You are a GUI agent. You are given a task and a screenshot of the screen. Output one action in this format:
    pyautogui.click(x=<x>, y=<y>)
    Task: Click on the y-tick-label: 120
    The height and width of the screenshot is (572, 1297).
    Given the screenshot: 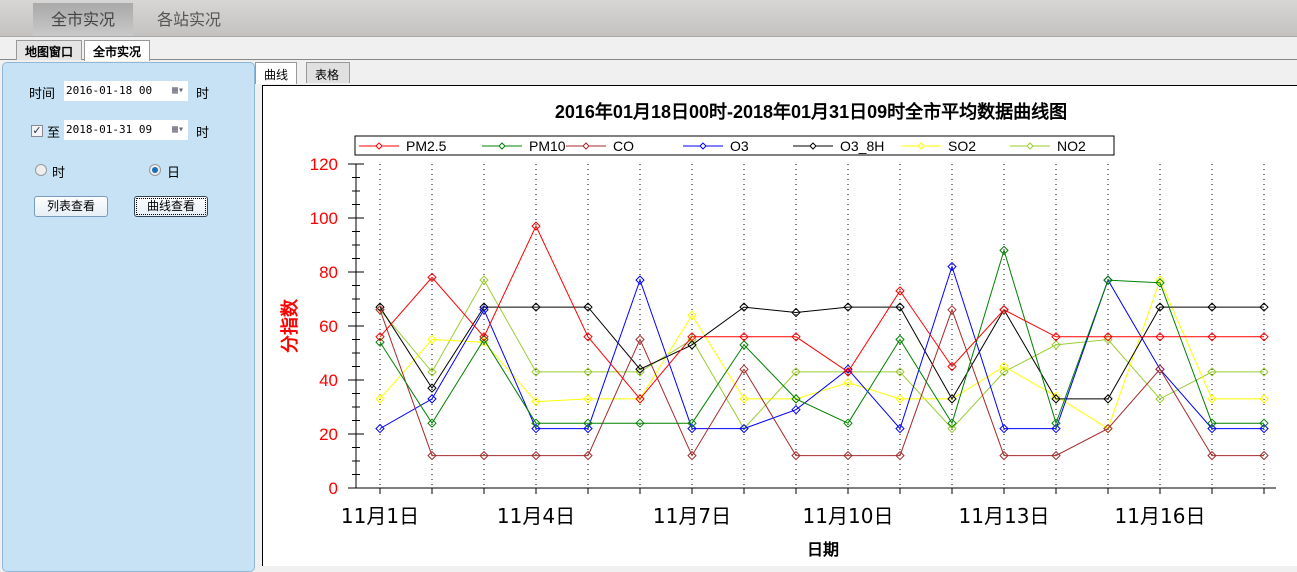 What is the action you would take?
    pyautogui.click(x=324, y=164)
    